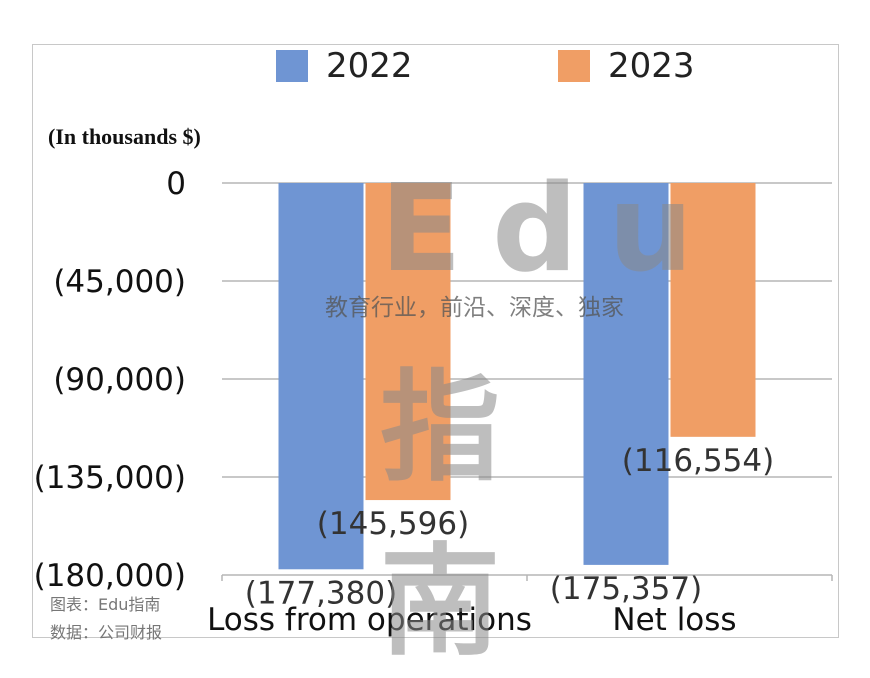 This screenshot has height=678, width=870. Describe the element at coordinates (124, 136) in the screenshot. I see `unit-note: (In thousands $)` at that location.